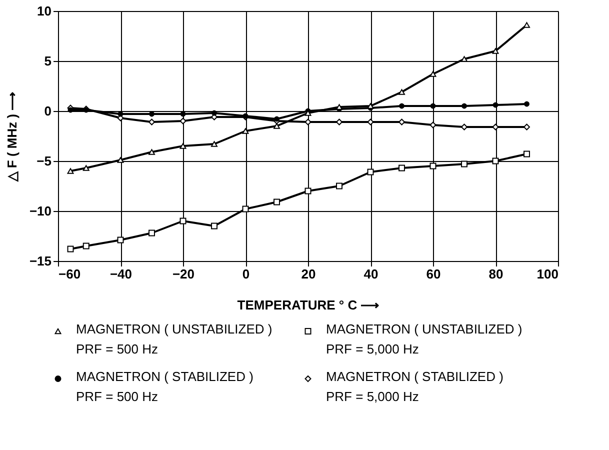 This screenshot has width=609, height=450. What do you see at coordinates (308, 274) in the screenshot?
I see `x-tick-label: 20` at bounding box center [308, 274].